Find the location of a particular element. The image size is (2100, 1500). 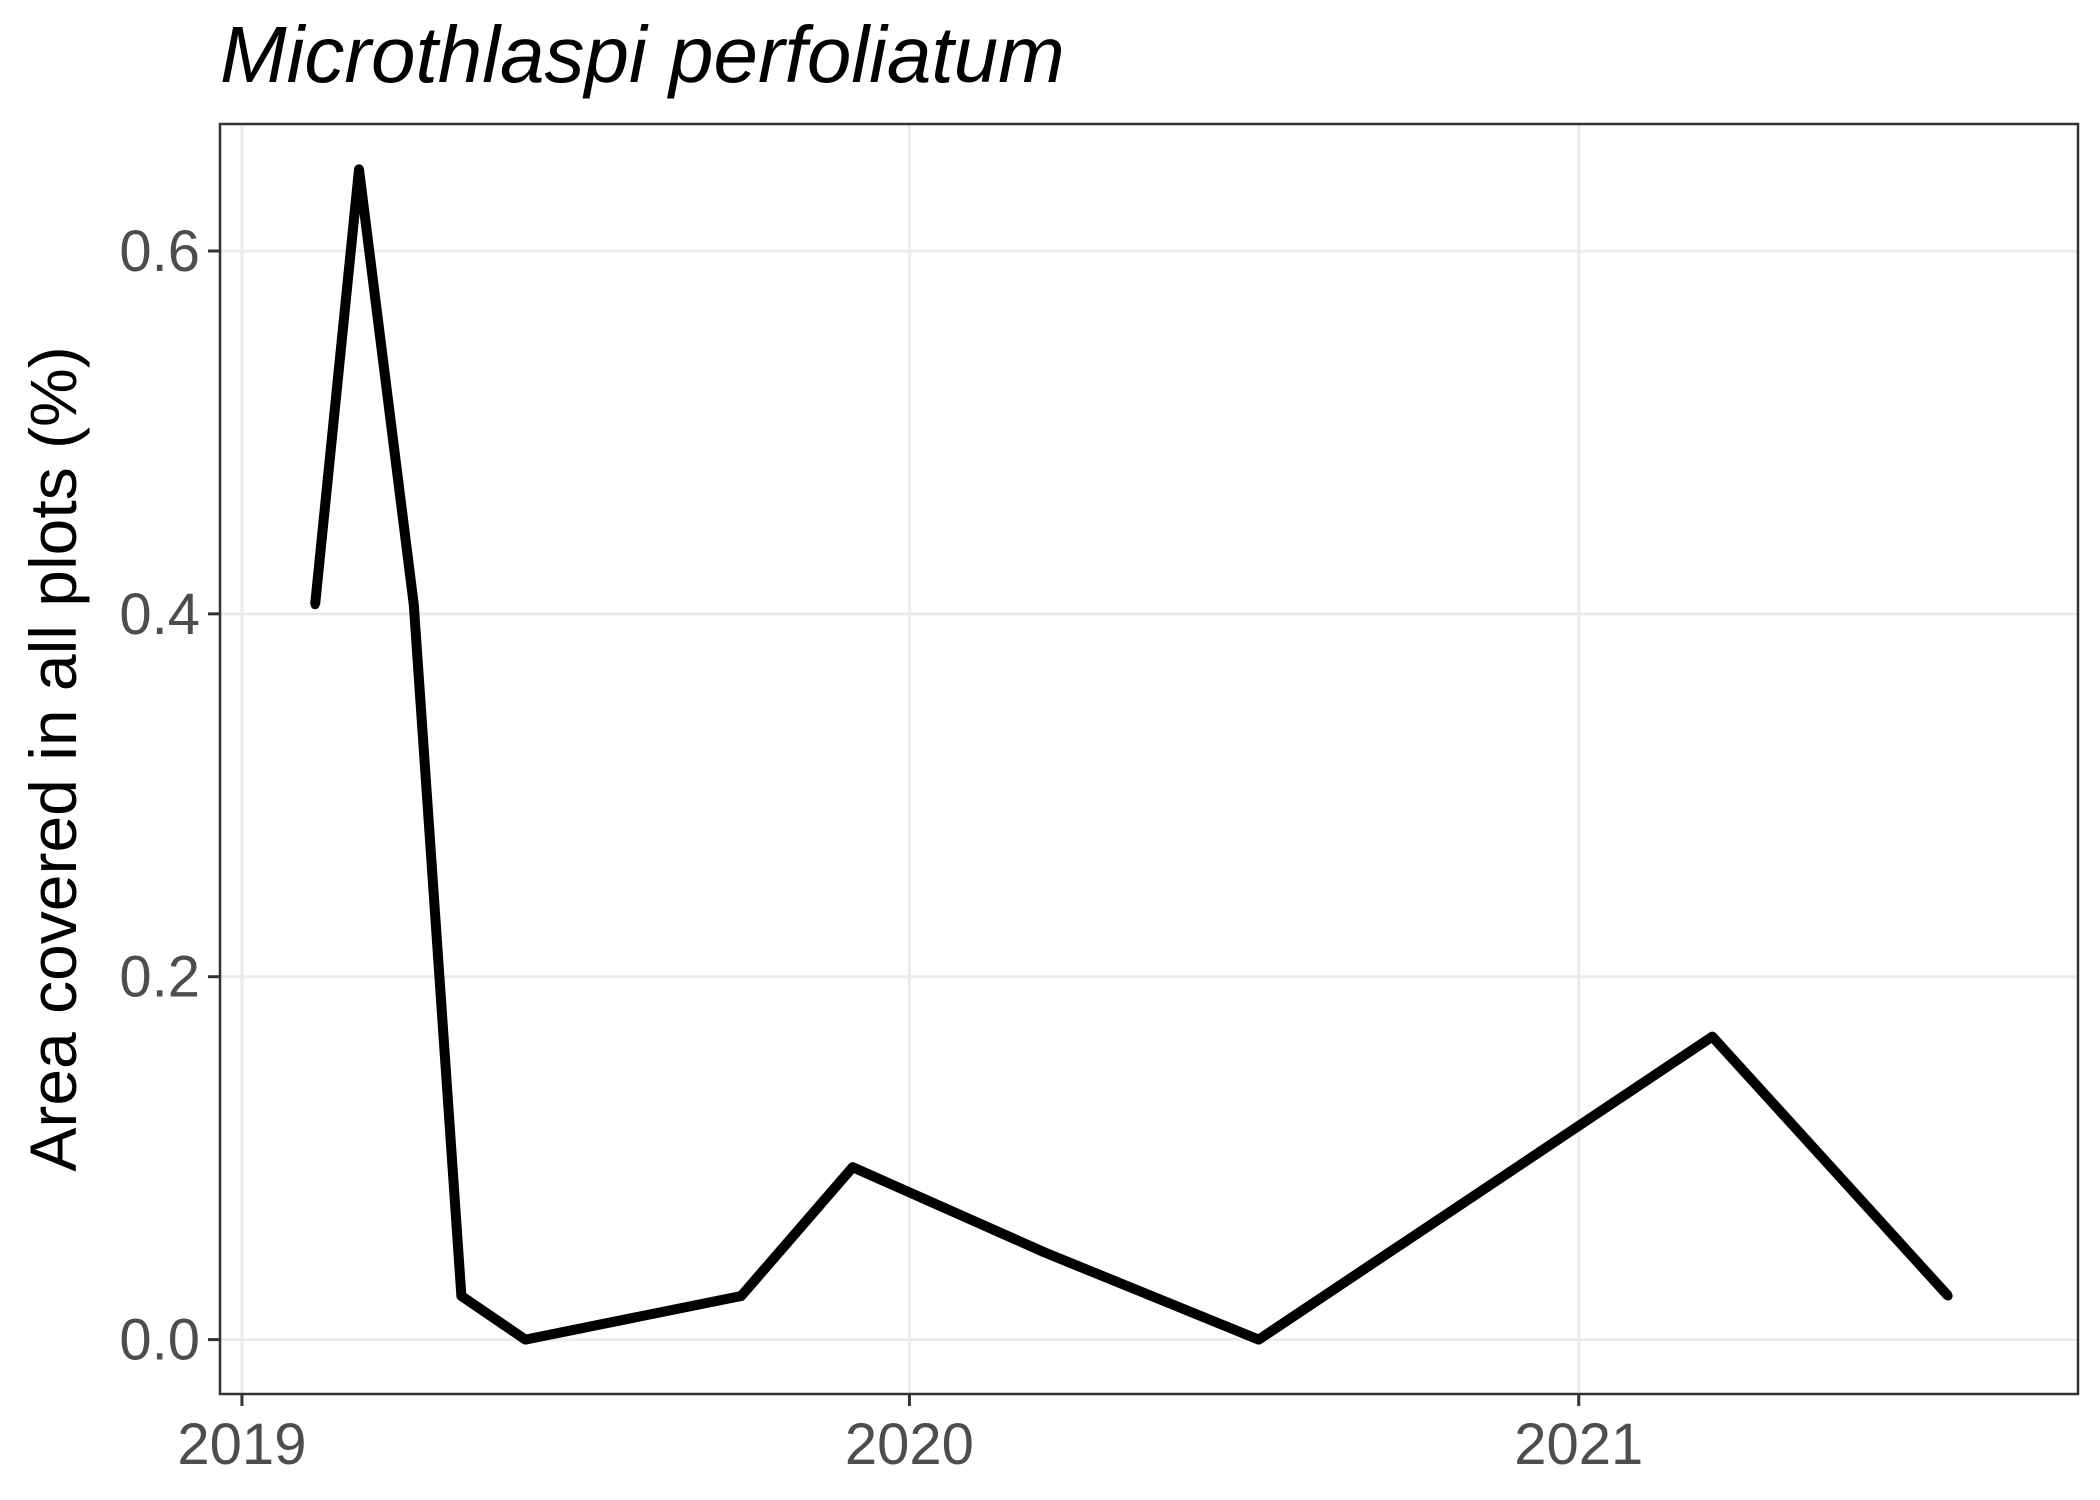

y-axis-label: Area covered in all plots (%) is located at coordinates (53, 758).